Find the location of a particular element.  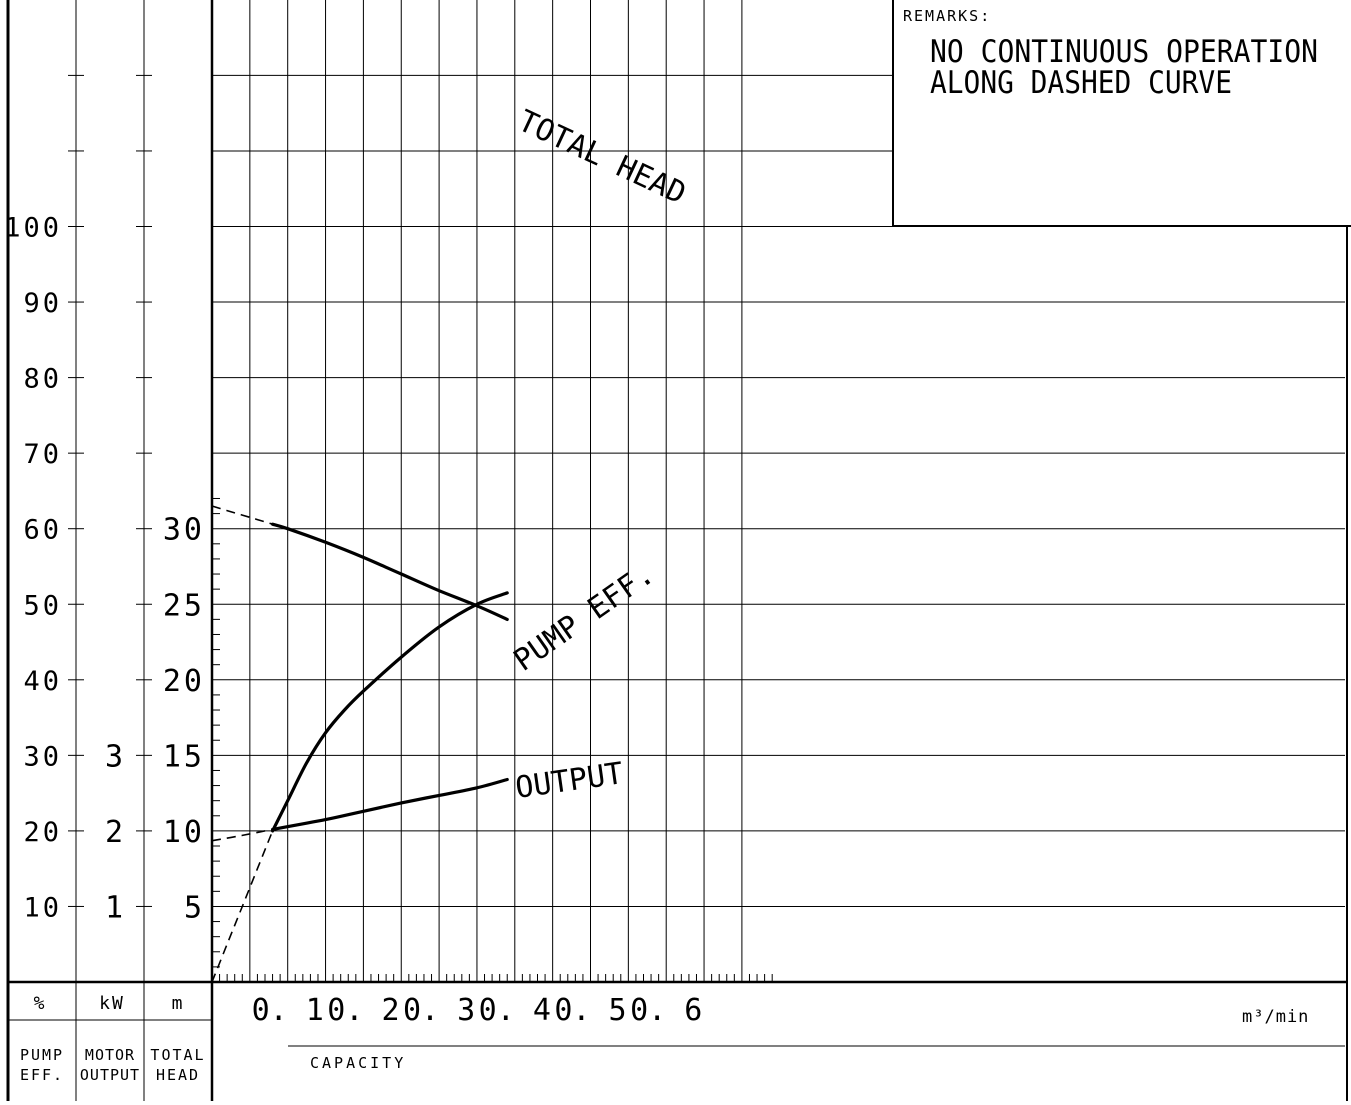

eff-tick-label: 10 is located at coordinates (42, 907).